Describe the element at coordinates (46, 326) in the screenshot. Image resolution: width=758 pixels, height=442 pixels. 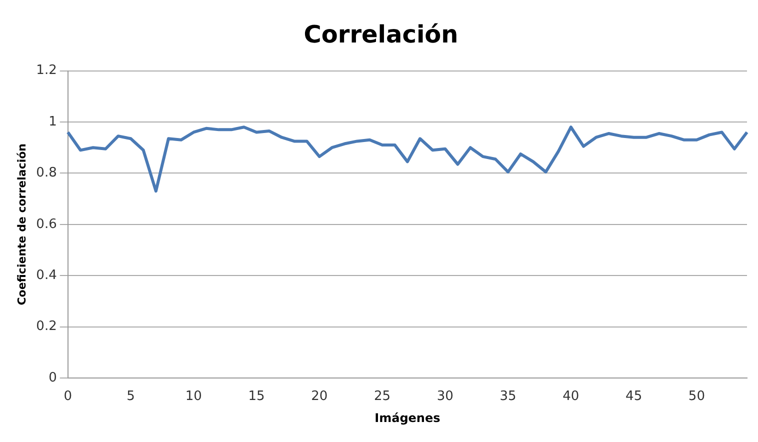
I see `y-tick-label: 0.2` at that location.